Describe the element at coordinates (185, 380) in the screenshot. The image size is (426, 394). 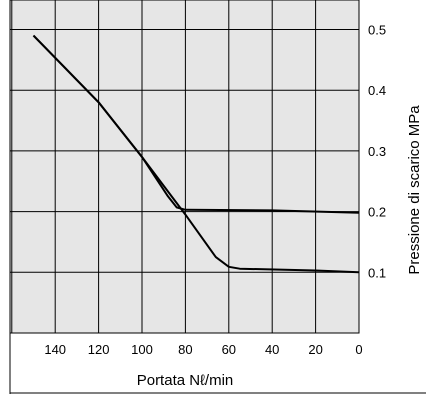
I see `x-axis-title: Portata Nℓ/min` at that location.